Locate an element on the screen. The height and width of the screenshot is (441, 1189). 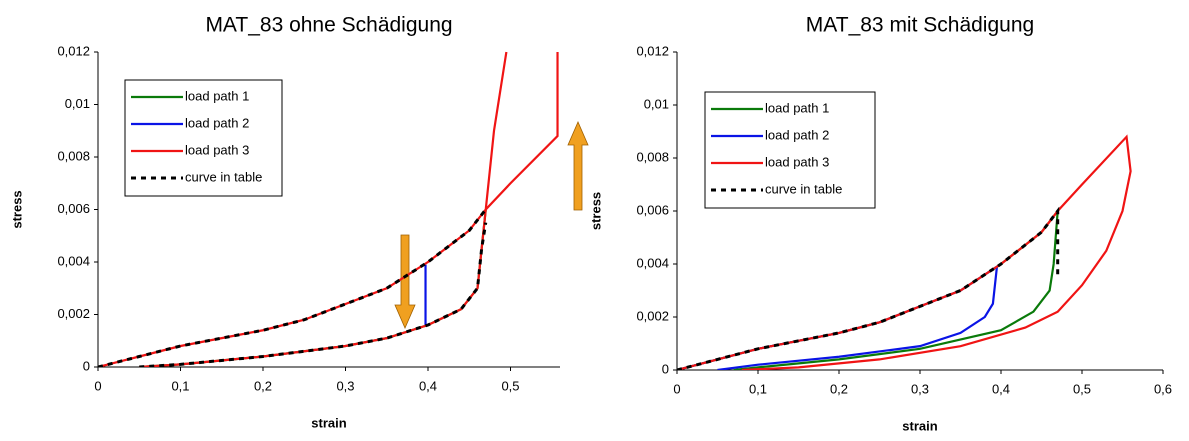
x-tick-label: 0,6 is located at coordinates (1163, 388).